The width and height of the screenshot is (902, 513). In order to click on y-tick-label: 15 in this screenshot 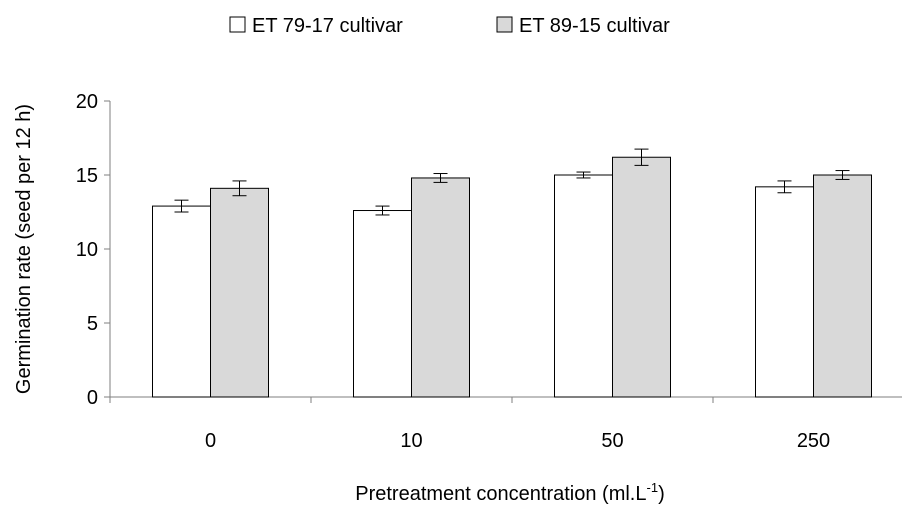, I will do `click(87, 176)`.